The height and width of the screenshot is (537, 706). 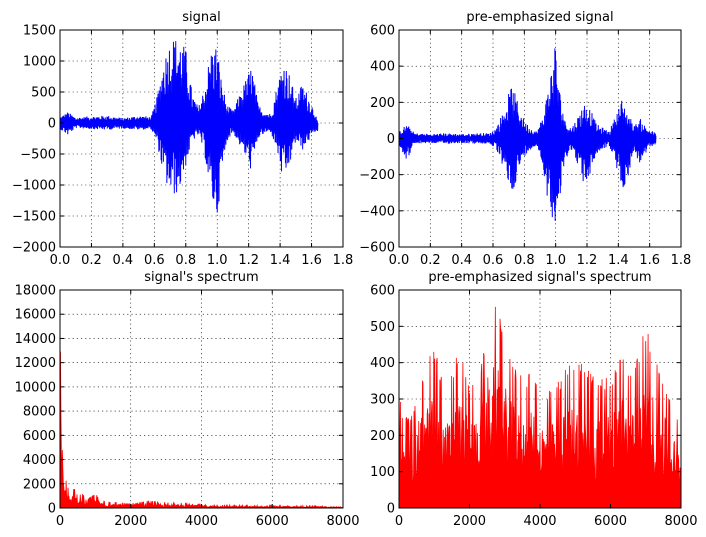 What do you see at coordinates (39, 460) in the screenshot?
I see `y-tick-label: 4000` at bounding box center [39, 460].